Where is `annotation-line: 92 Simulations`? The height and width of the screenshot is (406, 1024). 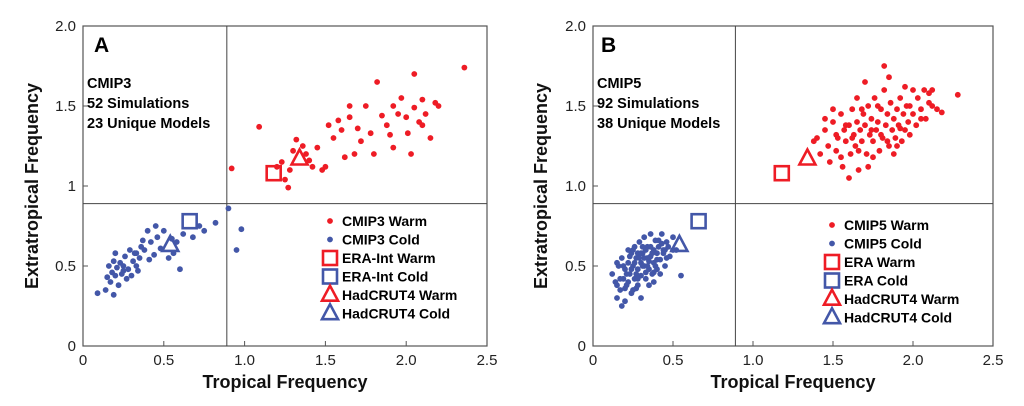 annotation-line: 92 Simulations is located at coordinates (648, 104).